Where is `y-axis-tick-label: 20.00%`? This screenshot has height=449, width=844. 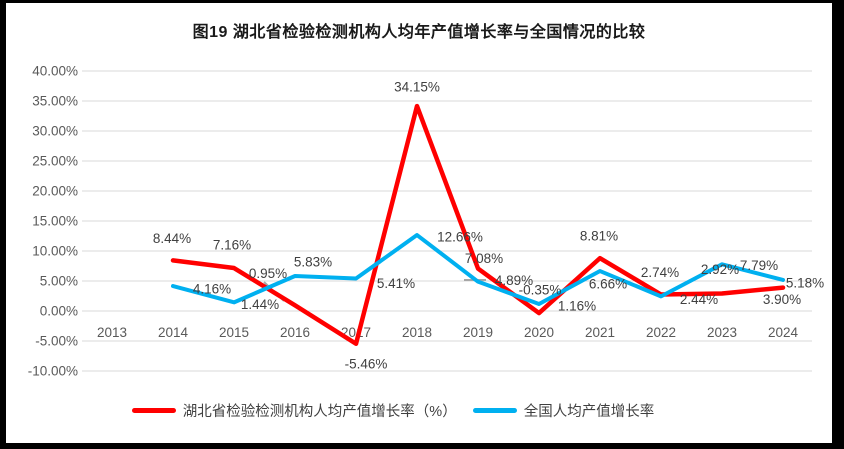 y-axis-tick-label: 20.00% is located at coordinates (55, 191).